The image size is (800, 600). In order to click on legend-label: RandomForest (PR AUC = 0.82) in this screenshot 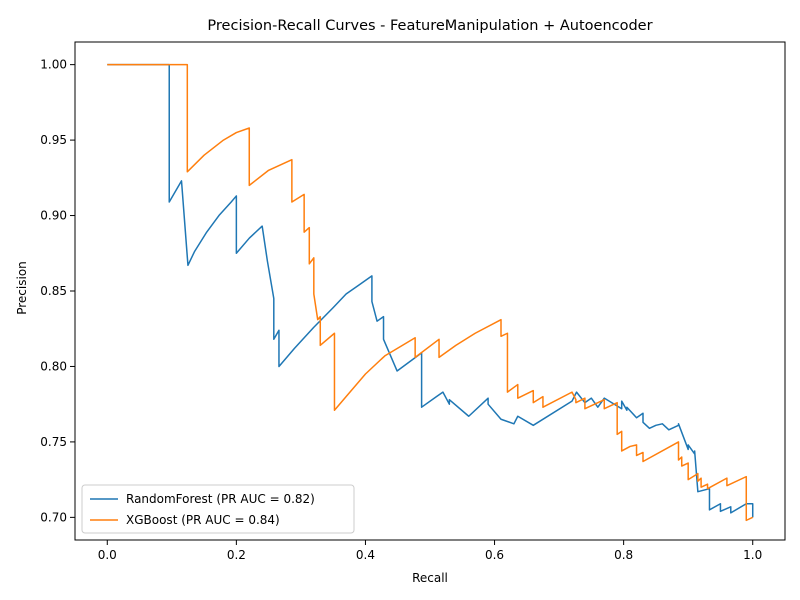, I will do `click(220, 499)`.